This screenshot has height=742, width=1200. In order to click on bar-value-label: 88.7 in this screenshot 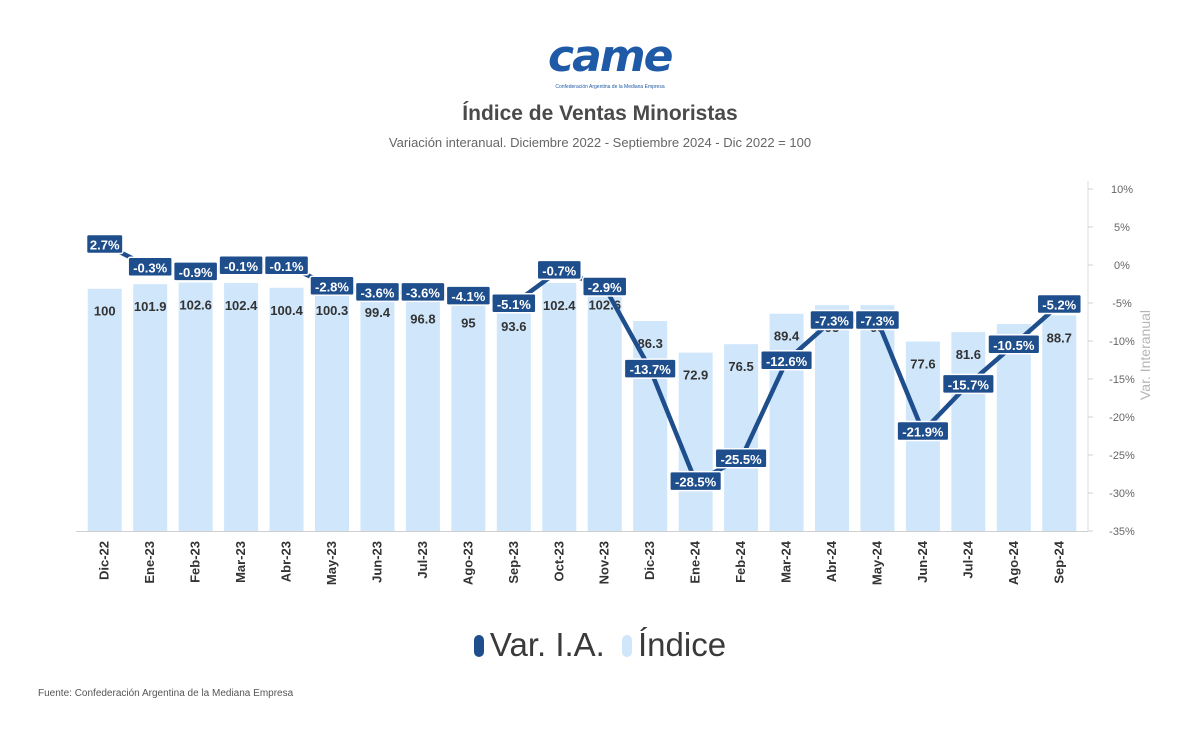, I will do `click(1059, 337)`.